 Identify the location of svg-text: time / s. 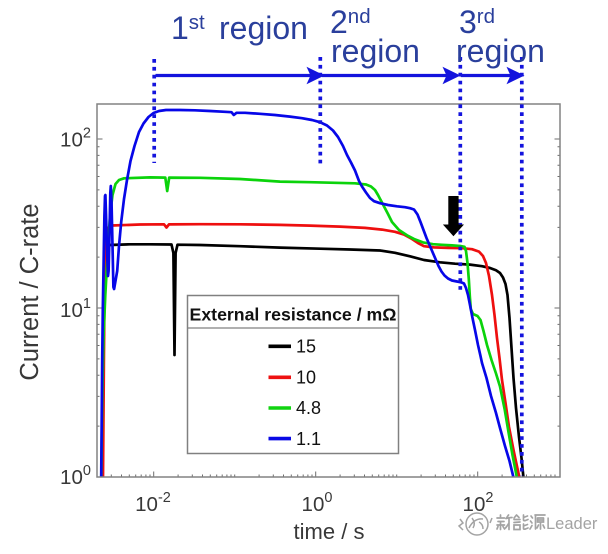
(329, 531).